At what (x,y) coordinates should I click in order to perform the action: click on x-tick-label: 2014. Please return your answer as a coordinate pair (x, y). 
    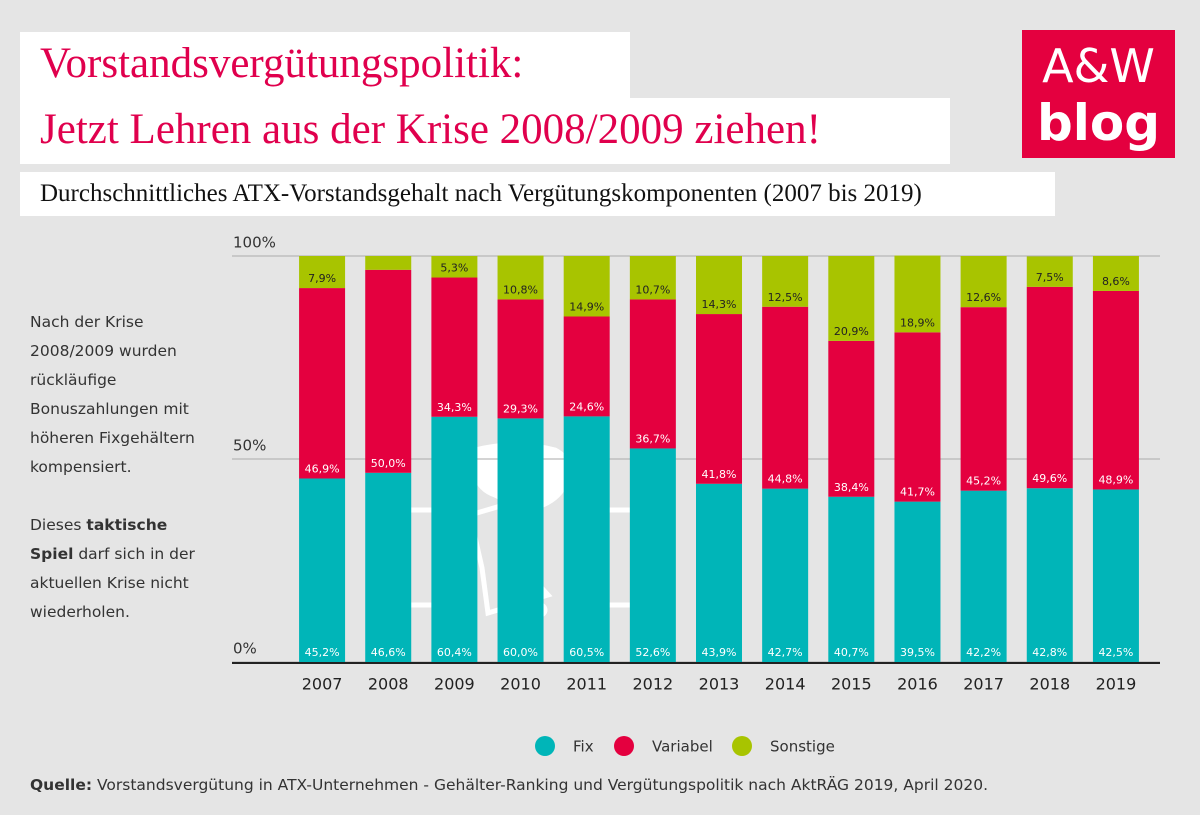
    Looking at the image, I should click on (785, 684).